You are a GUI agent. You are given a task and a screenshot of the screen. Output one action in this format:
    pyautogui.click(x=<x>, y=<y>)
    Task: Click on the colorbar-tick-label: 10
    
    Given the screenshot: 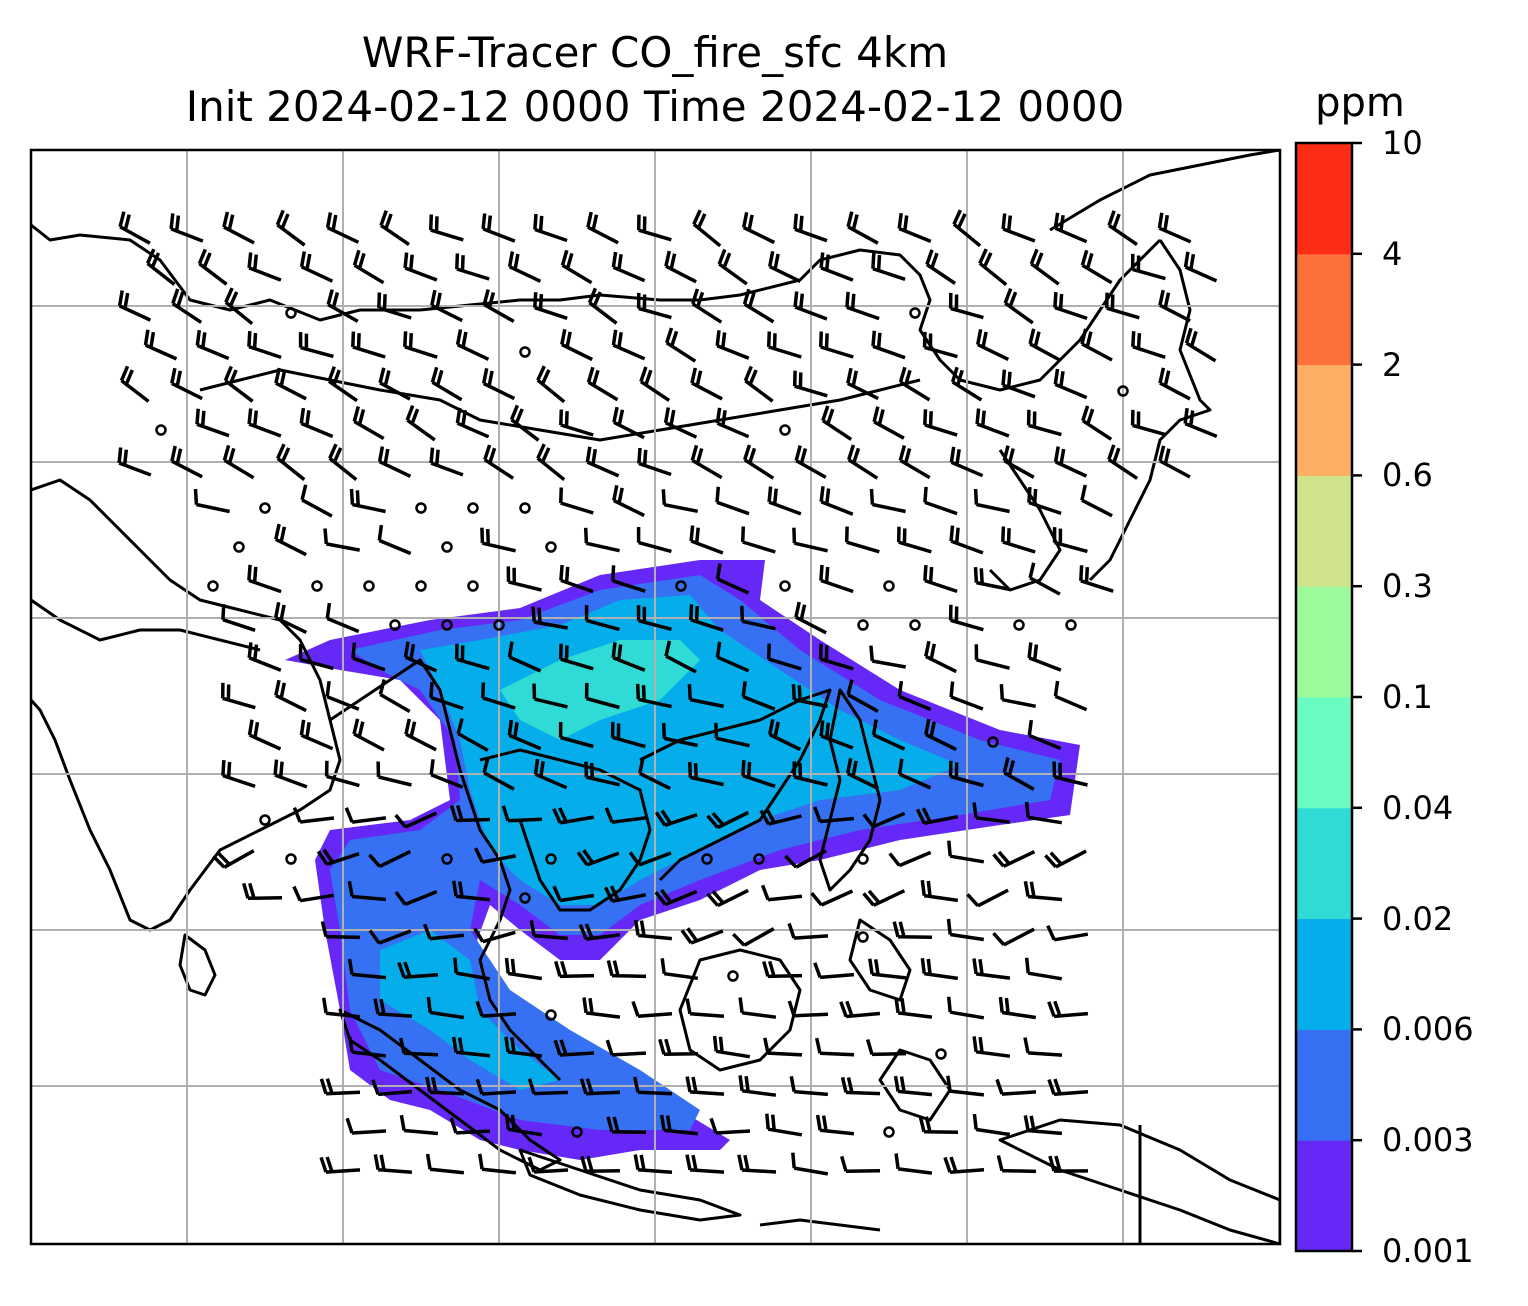 What is the action you would take?
    pyautogui.click(x=1402, y=143)
    